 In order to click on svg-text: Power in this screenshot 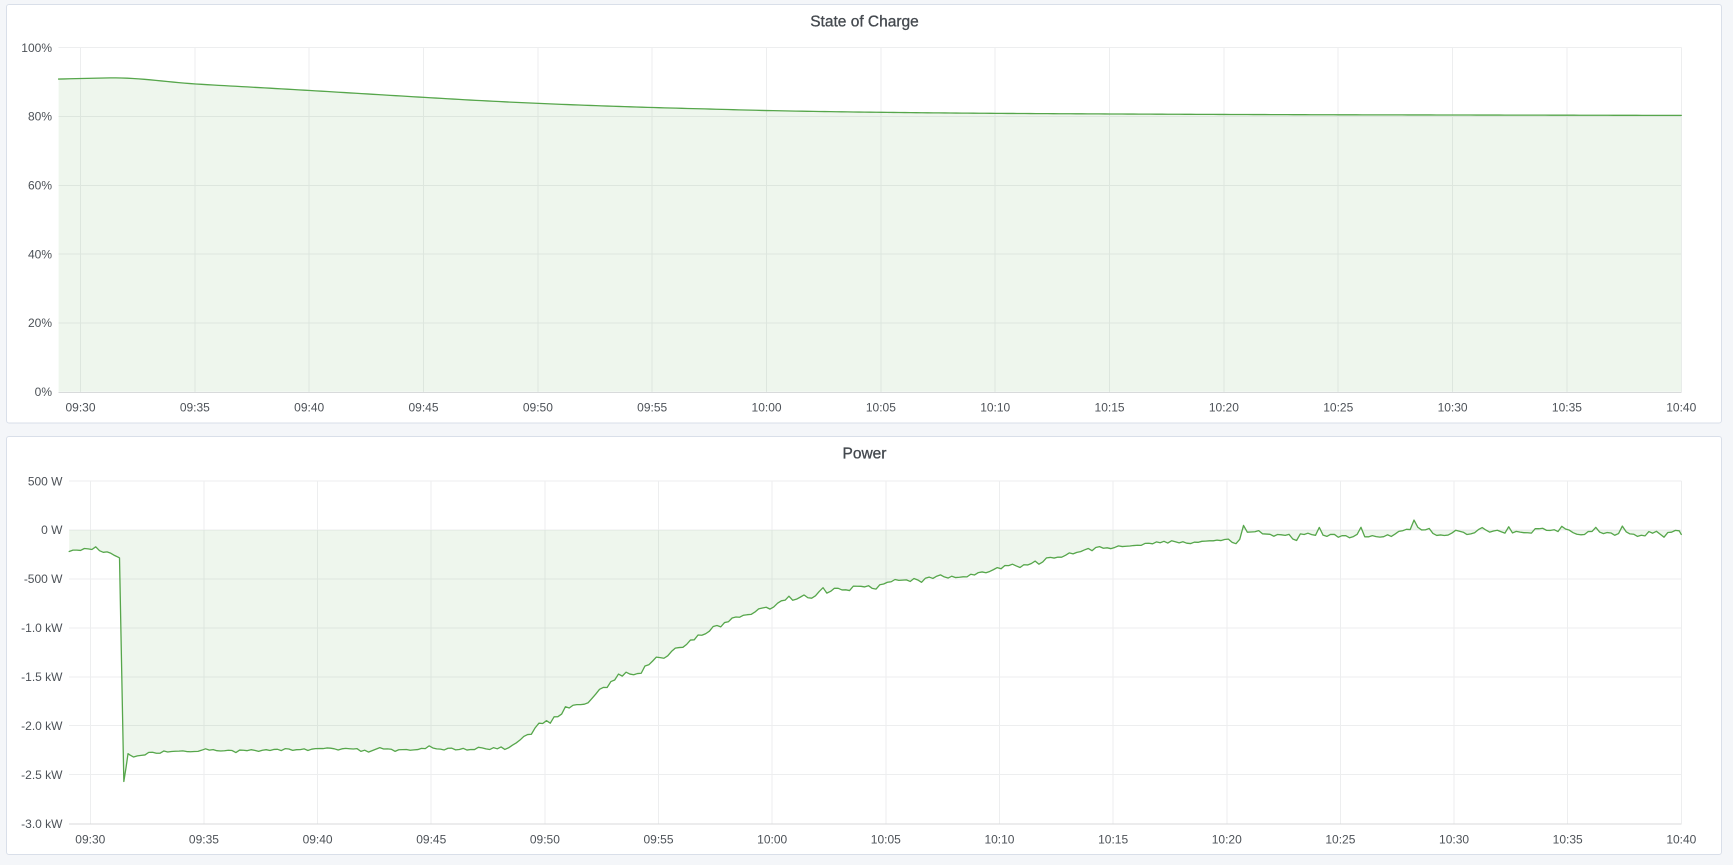, I will do `click(865, 454)`.